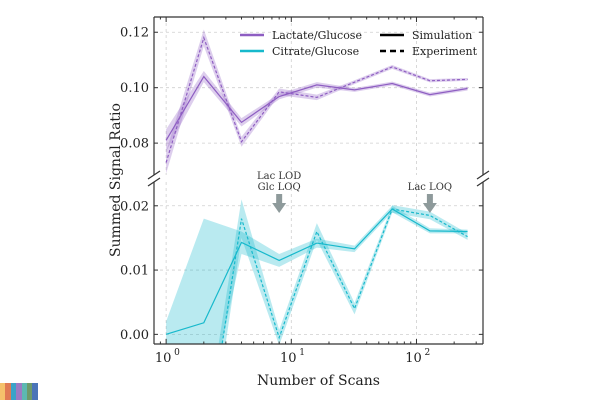 This screenshot has height=400, width=600. What do you see at coordinates (134, 335) in the screenshot?
I see `y-tick-label: 0.00` at bounding box center [134, 335].